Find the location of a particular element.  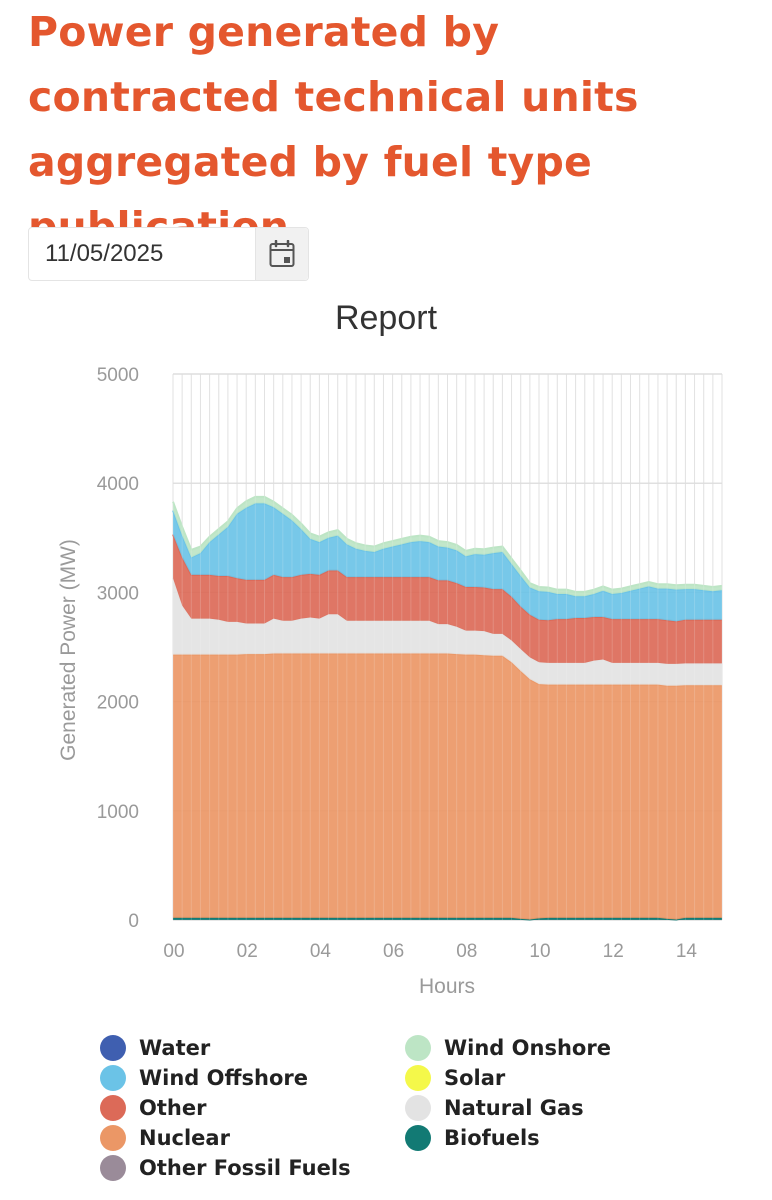

date-picker is located at coordinates (168, 254).